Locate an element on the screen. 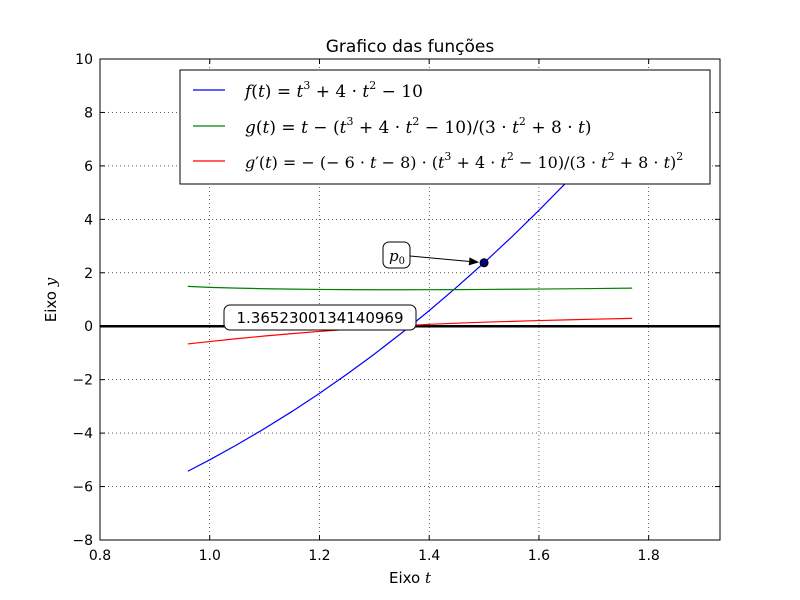 The width and height of the screenshot is (800, 600). y-axis-label-prefix: Eixo is located at coordinates (51, 304).